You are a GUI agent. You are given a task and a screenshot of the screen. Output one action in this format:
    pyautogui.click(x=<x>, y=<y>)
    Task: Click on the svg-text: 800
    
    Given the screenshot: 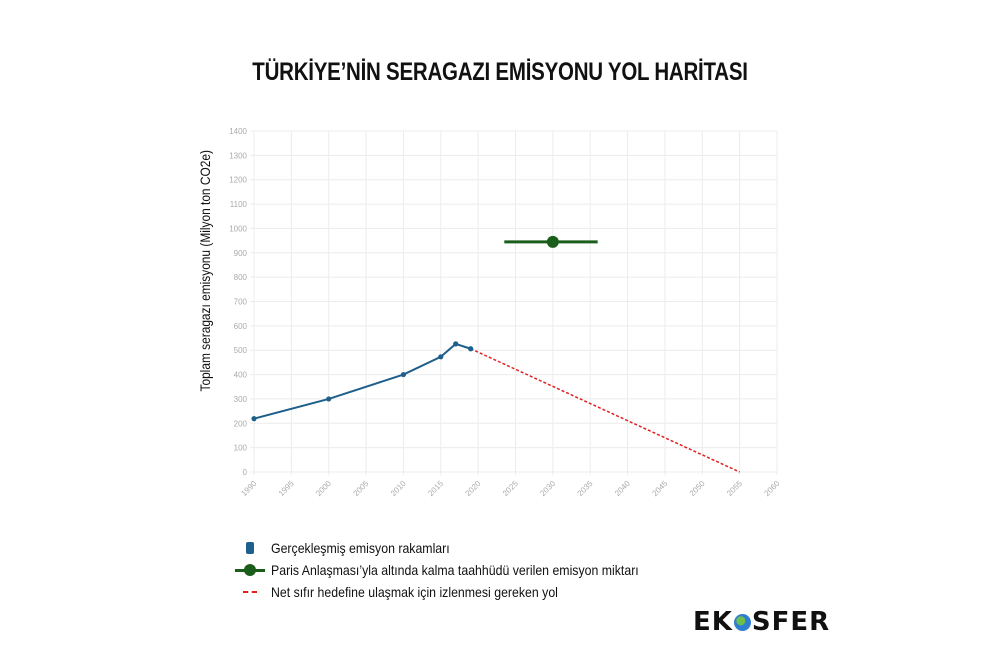 What is the action you would take?
    pyautogui.click(x=241, y=277)
    